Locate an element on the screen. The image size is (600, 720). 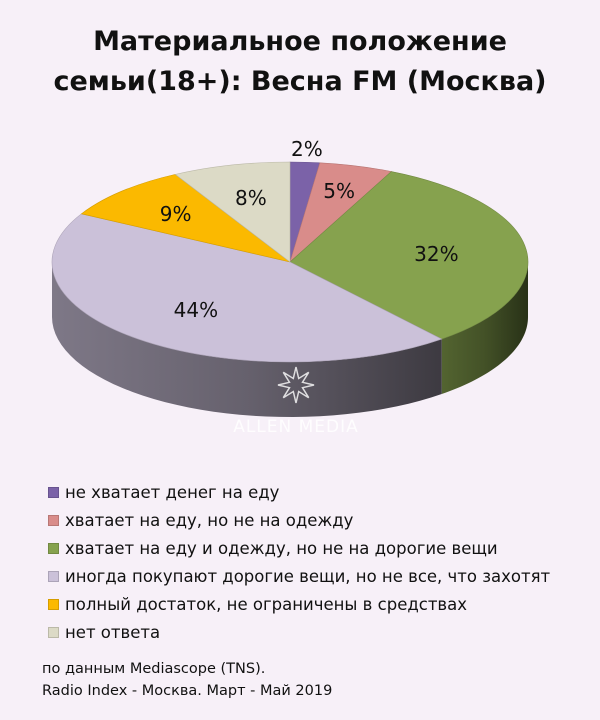
source-line-2: Radio Index - Москва. Март - Май 2019 is located at coordinates (187, 691).